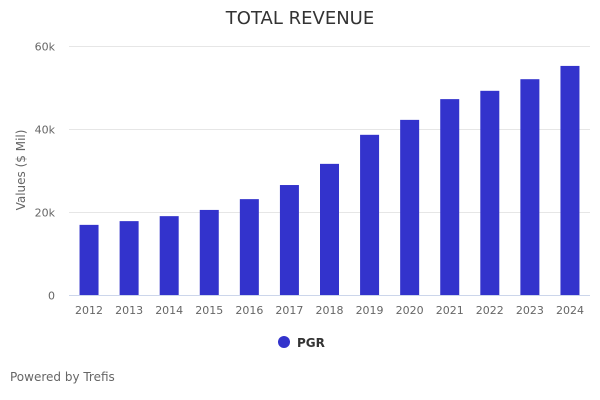 The height and width of the screenshot is (400, 600). I want to click on x-tick-label: 2023, so click(530, 310).